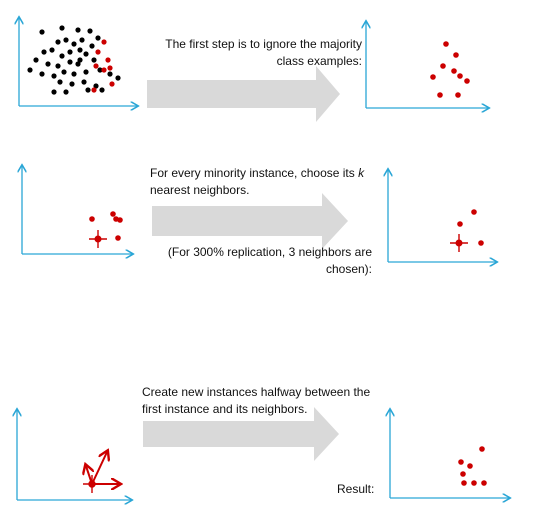 The image size is (543, 512). What do you see at coordinates (427, 65) in the screenshot?
I see `plot-minority-only` at bounding box center [427, 65].